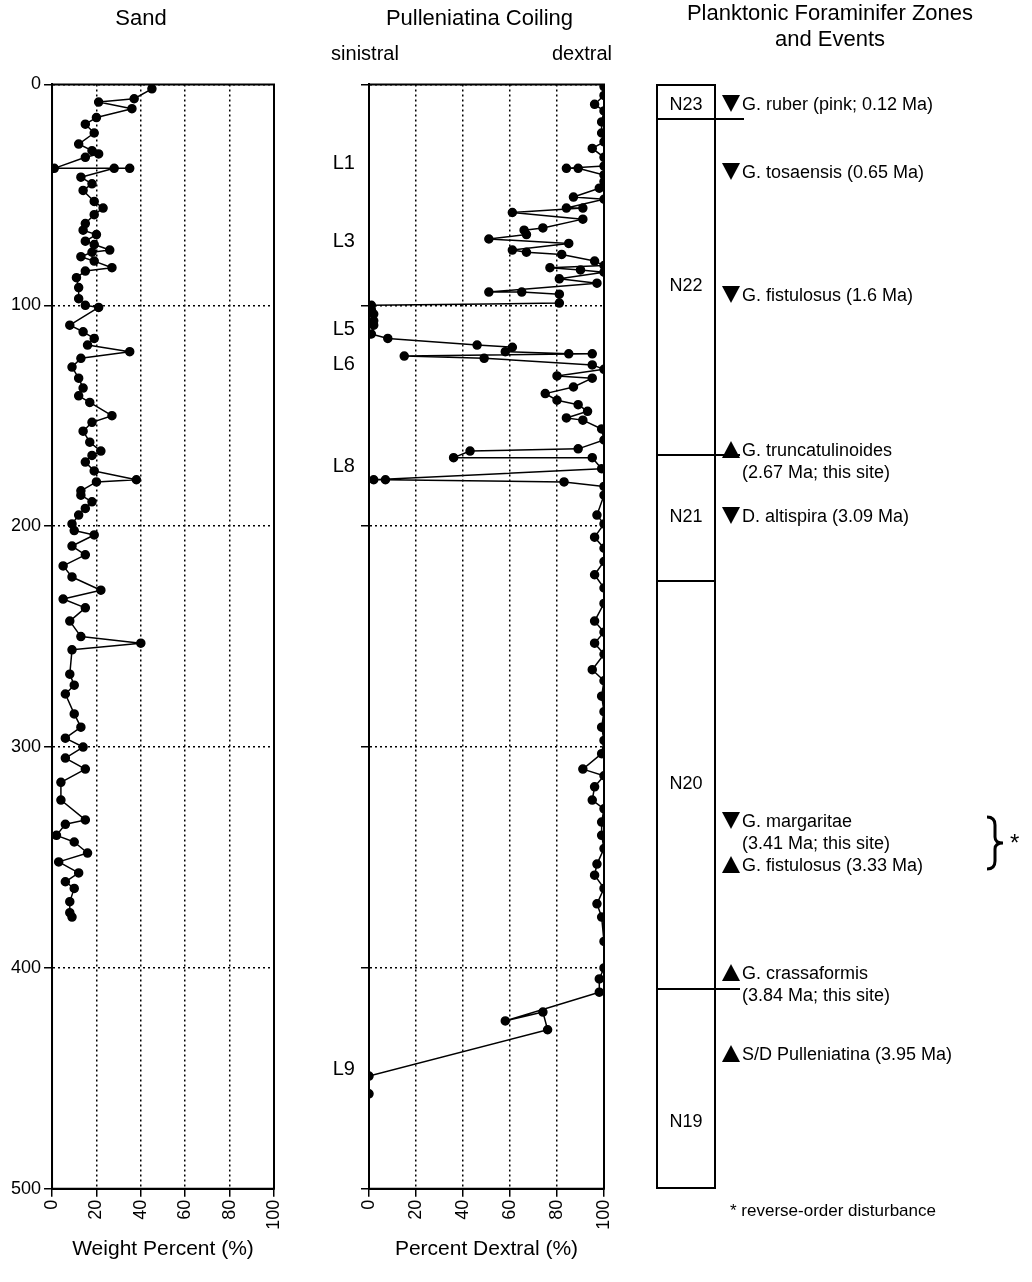  I want to click on text: G. tosaensis (0.65 Ma), so click(833, 171).